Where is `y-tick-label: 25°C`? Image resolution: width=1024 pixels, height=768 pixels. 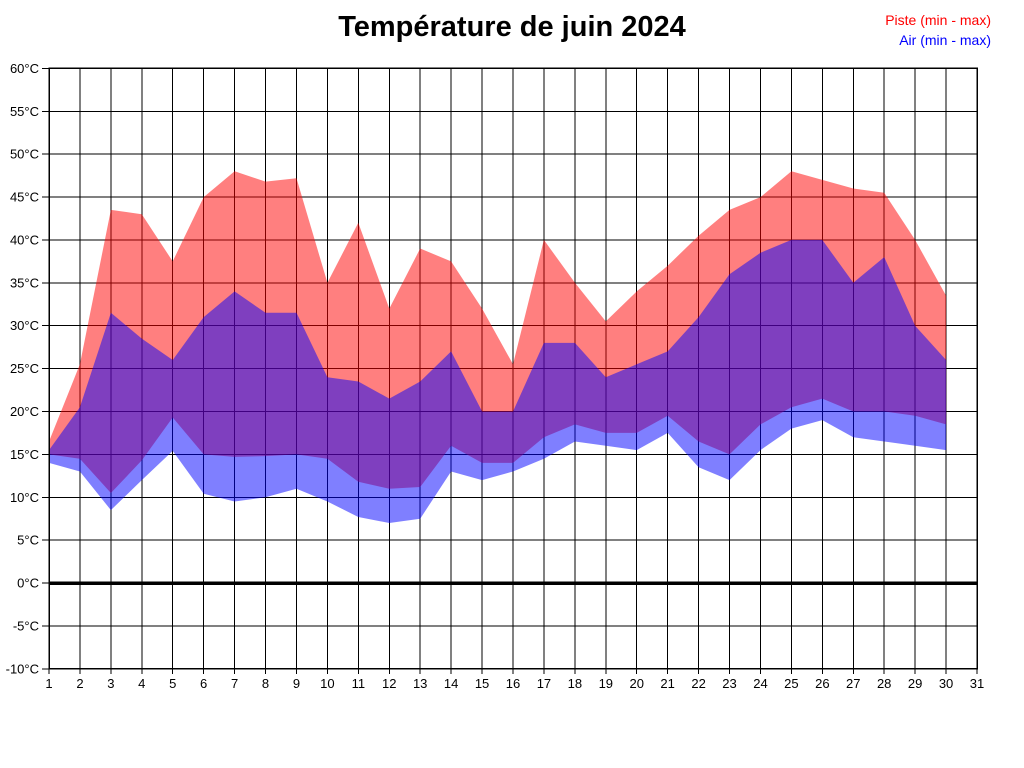
y-tick-label: 25°C is located at coordinates (24, 368).